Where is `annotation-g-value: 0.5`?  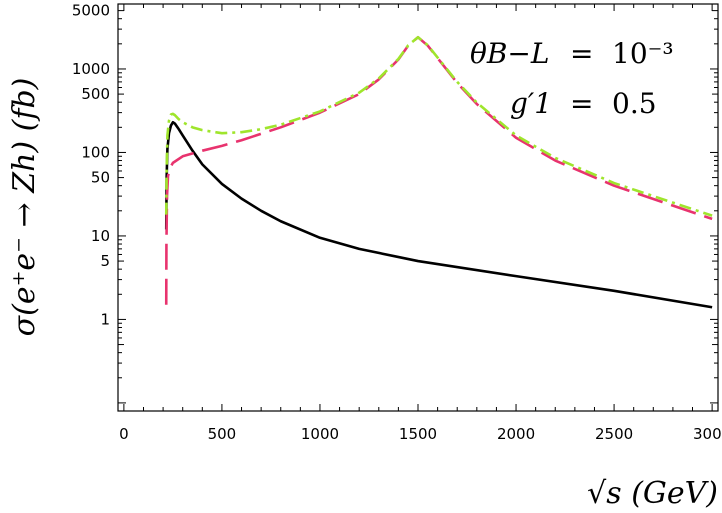
annotation-g-value: 0.5 is located at coordinates (634, 103).